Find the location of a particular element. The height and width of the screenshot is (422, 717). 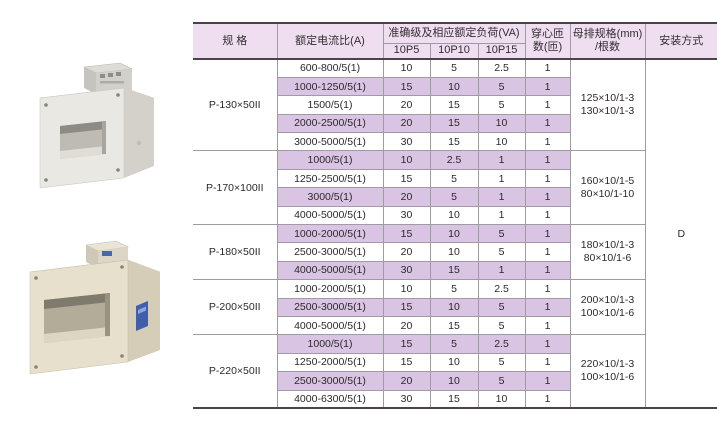

header-install: 安装方式 is located at coordinates (680, 41).